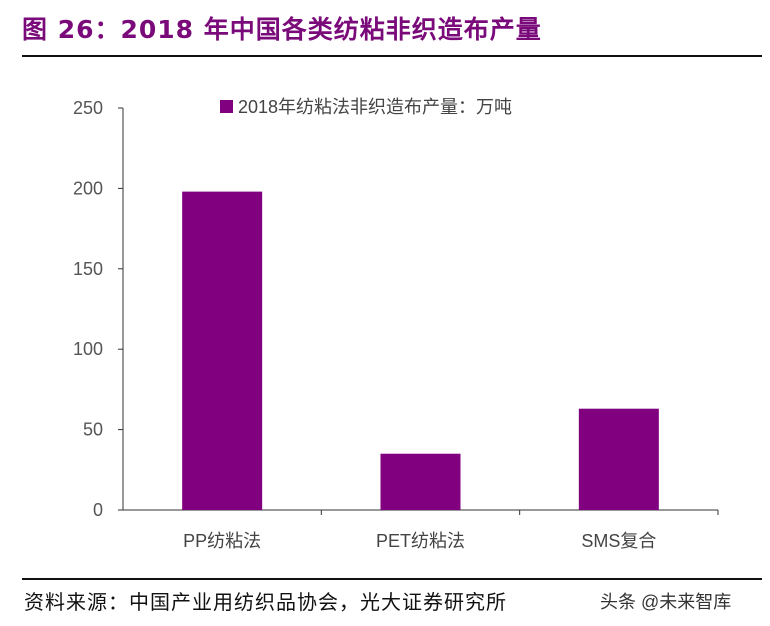  What do you see at coordinates (88, 269) in the screenshot?
I see `y-tick-label: 150` at bounding box center [88, 269].